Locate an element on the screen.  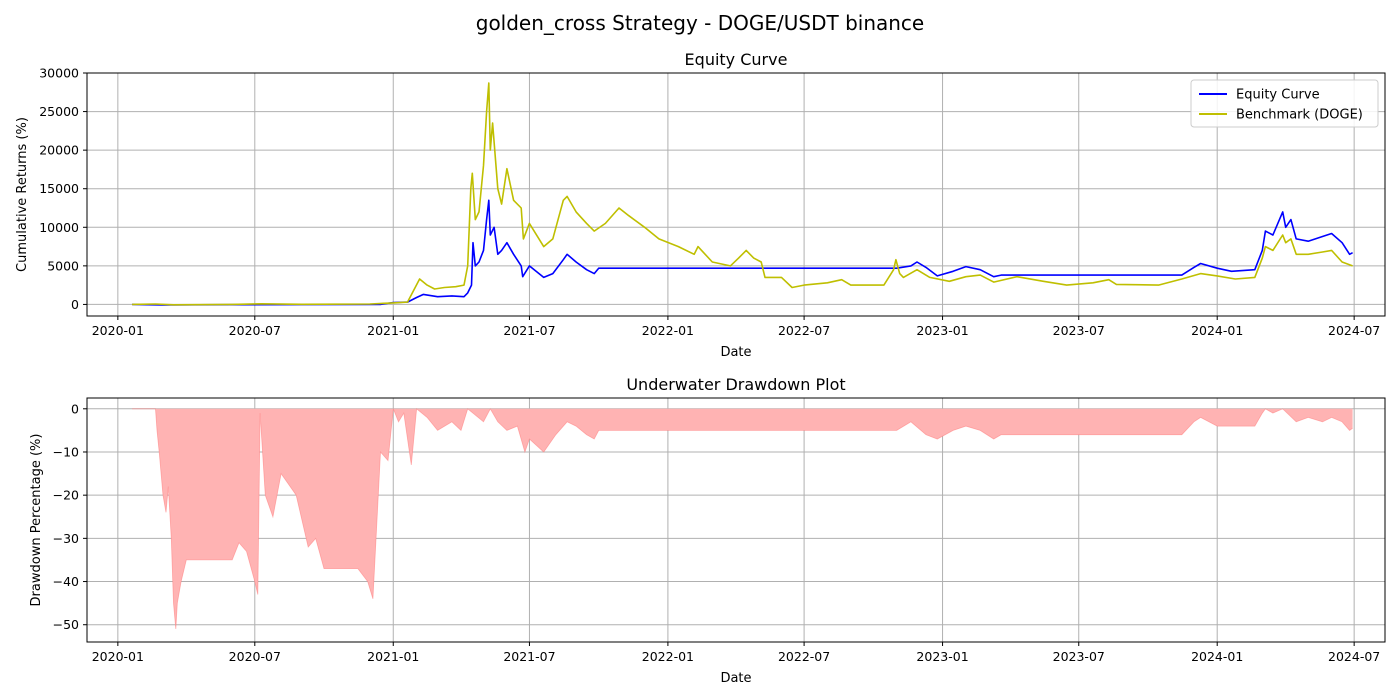
drawdown-ytick-label-1: −10 is located at coordinates (66, 451).